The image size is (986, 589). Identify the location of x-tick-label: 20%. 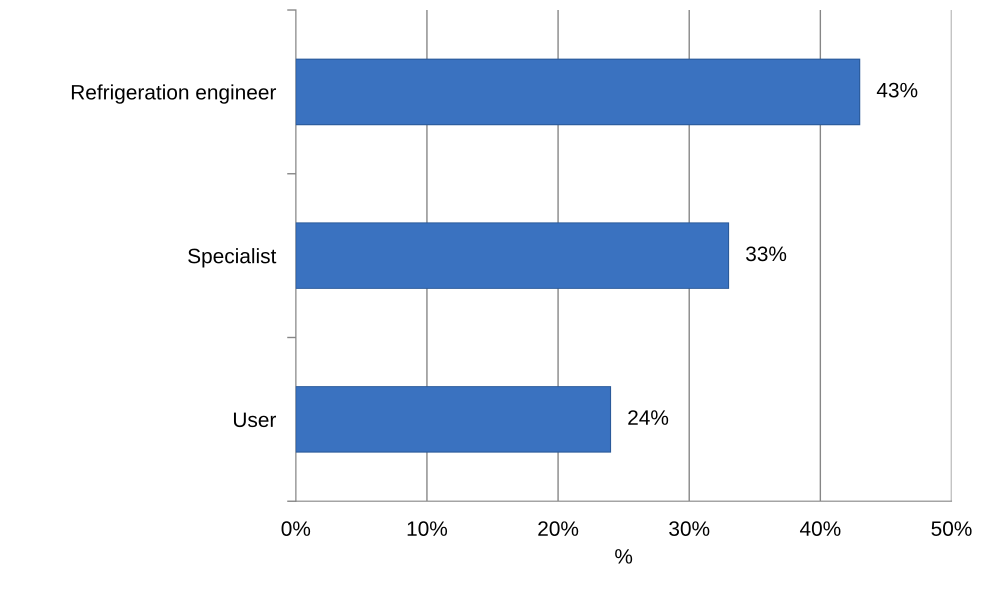
(558, 528).